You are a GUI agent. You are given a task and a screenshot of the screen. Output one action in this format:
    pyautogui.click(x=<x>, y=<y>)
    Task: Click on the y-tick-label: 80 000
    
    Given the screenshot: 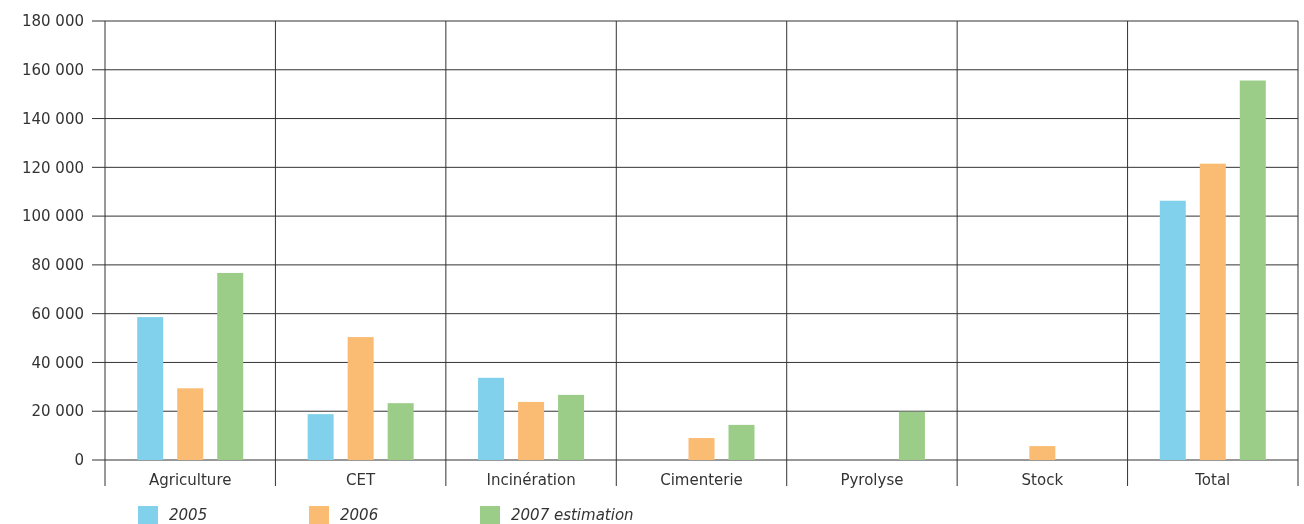 What is the action you would take?
    pyautogui.click(x=57, y=265)
    